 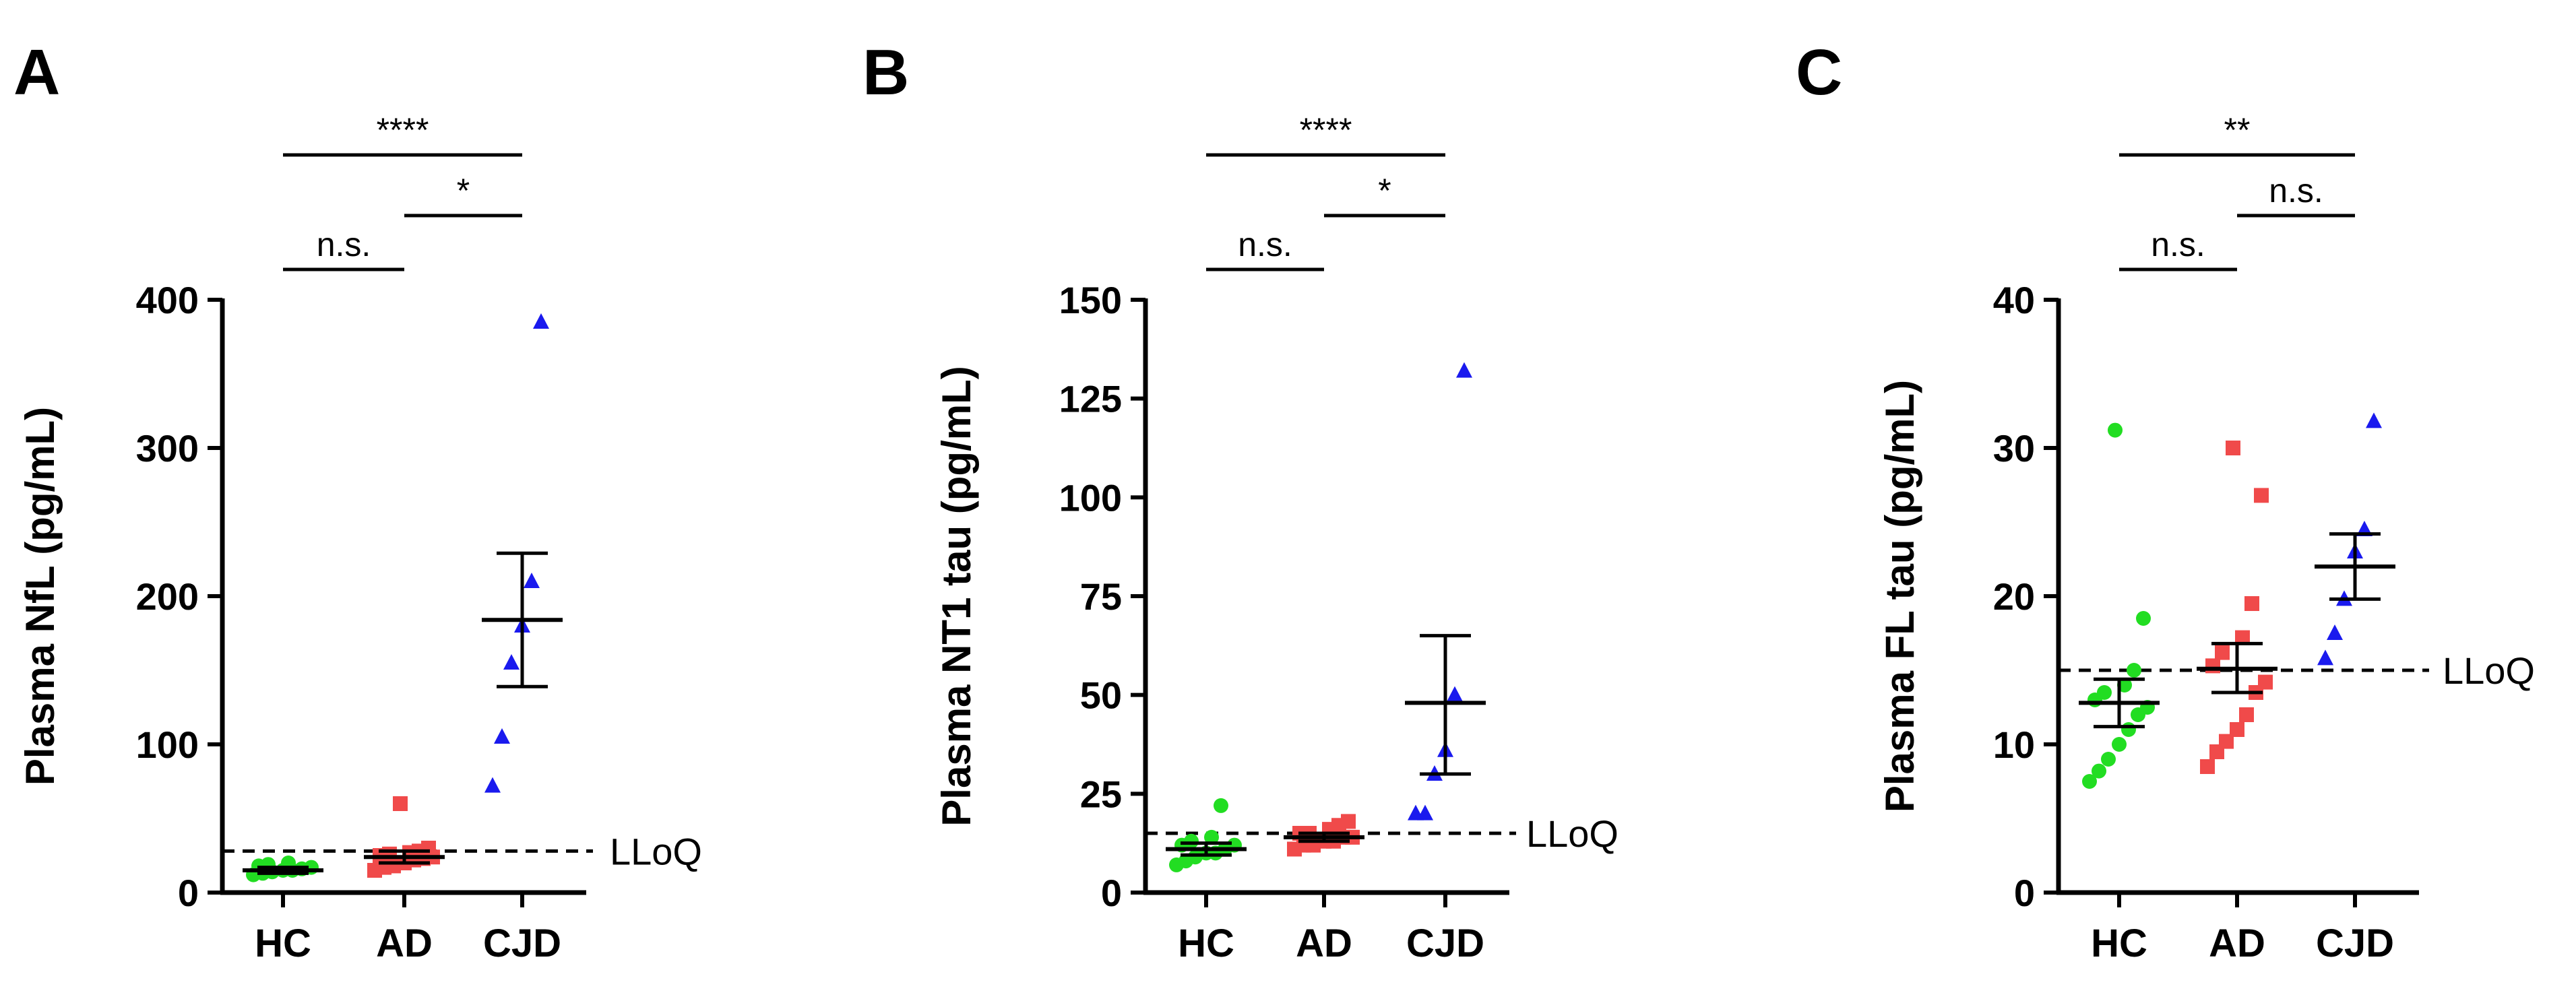 What do you see at coordinates (167, 596) in the screenshot?
I see `y-tick-label: 200` at bounding box center [167, 596].